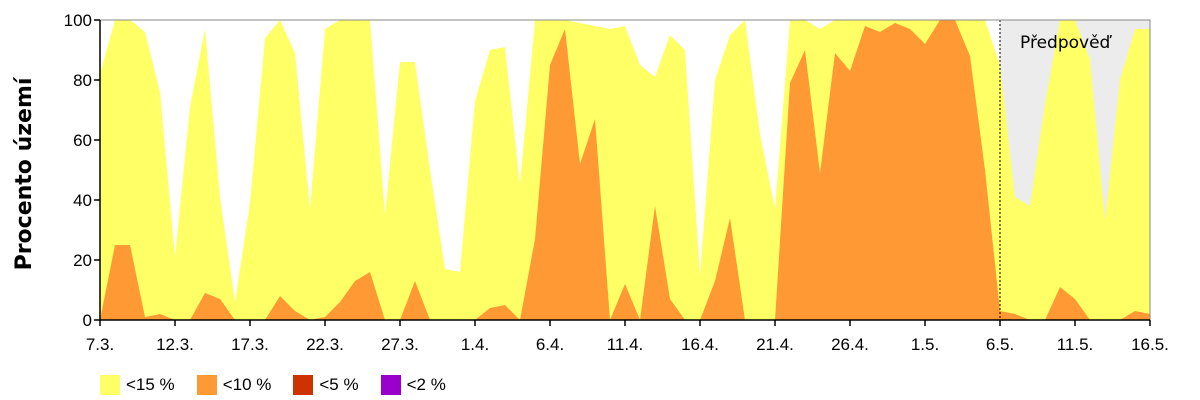 This screenshot has height=400, width=1200. I want to click on legend-item-2: <2 %, so click(413, 385).